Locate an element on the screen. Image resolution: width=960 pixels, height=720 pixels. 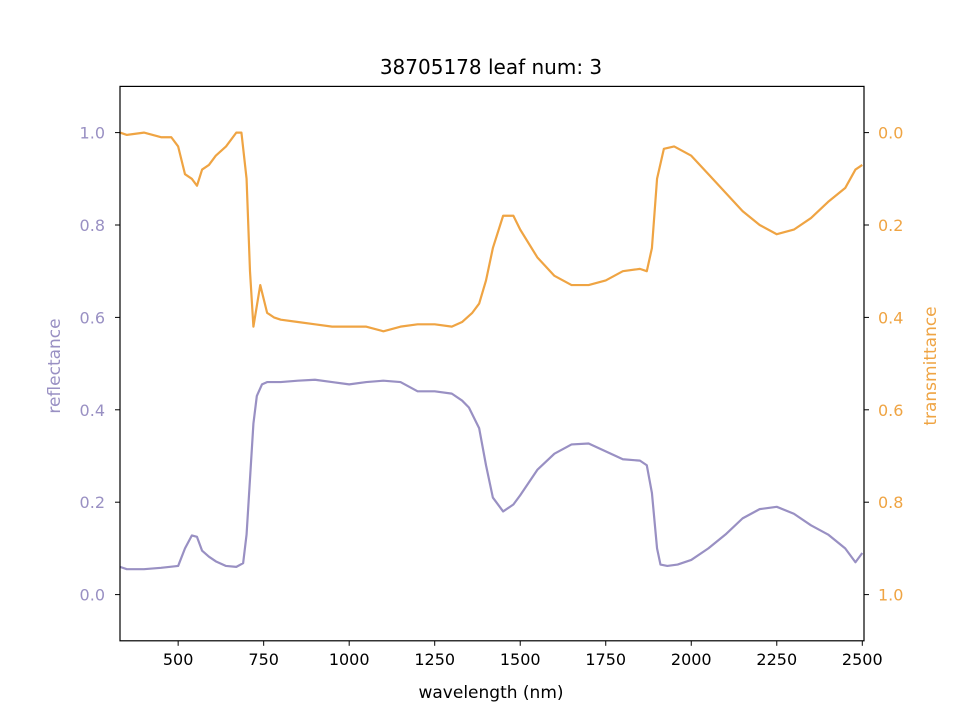
right-y-axis: 0.0 0.2 0.4 0.6 0.8 1.0 is located at coordinates (883, 364).